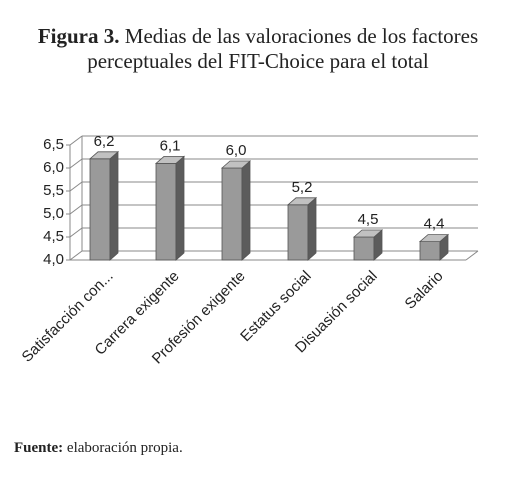  What do you see at coordinates (434, 224) in the screenshot?
I see `value-label: 4,4` at bounding box center [434, 224].